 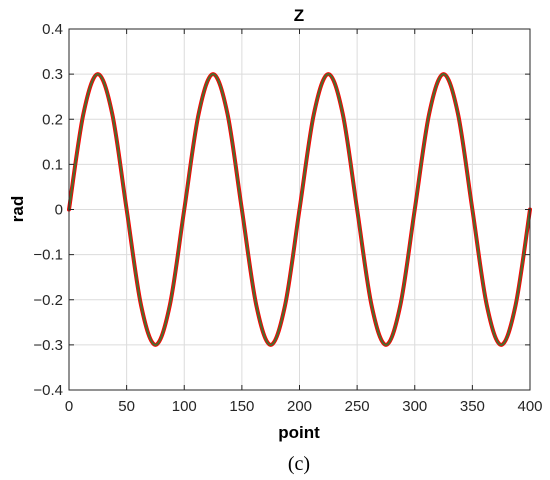 What do you see at coordinates (48, 210) in the screenshot?
I see `y-tick-labels: −0.4 −0.3 −0.2 −0.1 0 0.1 0.2 0.3 0.4` at bounding box center [48, 210].